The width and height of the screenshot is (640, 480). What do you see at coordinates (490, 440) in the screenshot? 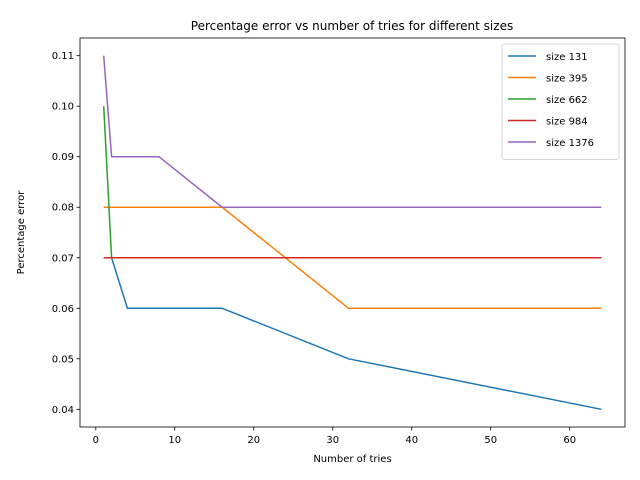
I see `x-tick-label: 50` at bounding box center [490, 440].